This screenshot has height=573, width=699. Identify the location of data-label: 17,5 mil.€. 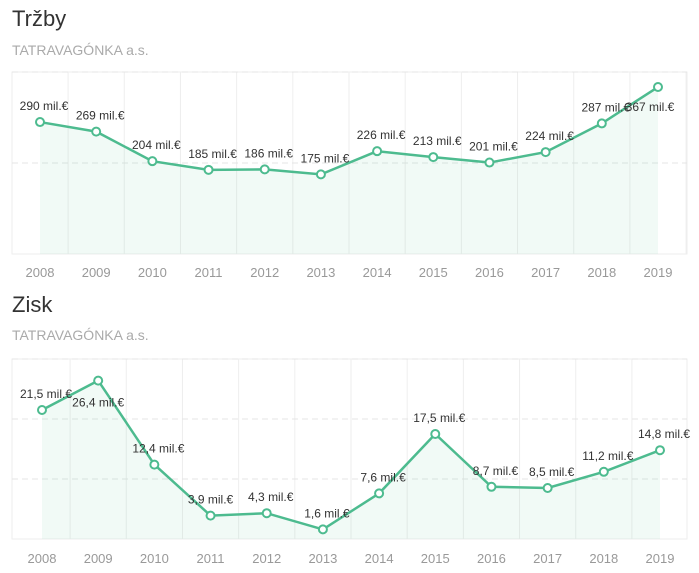
(439, 418).